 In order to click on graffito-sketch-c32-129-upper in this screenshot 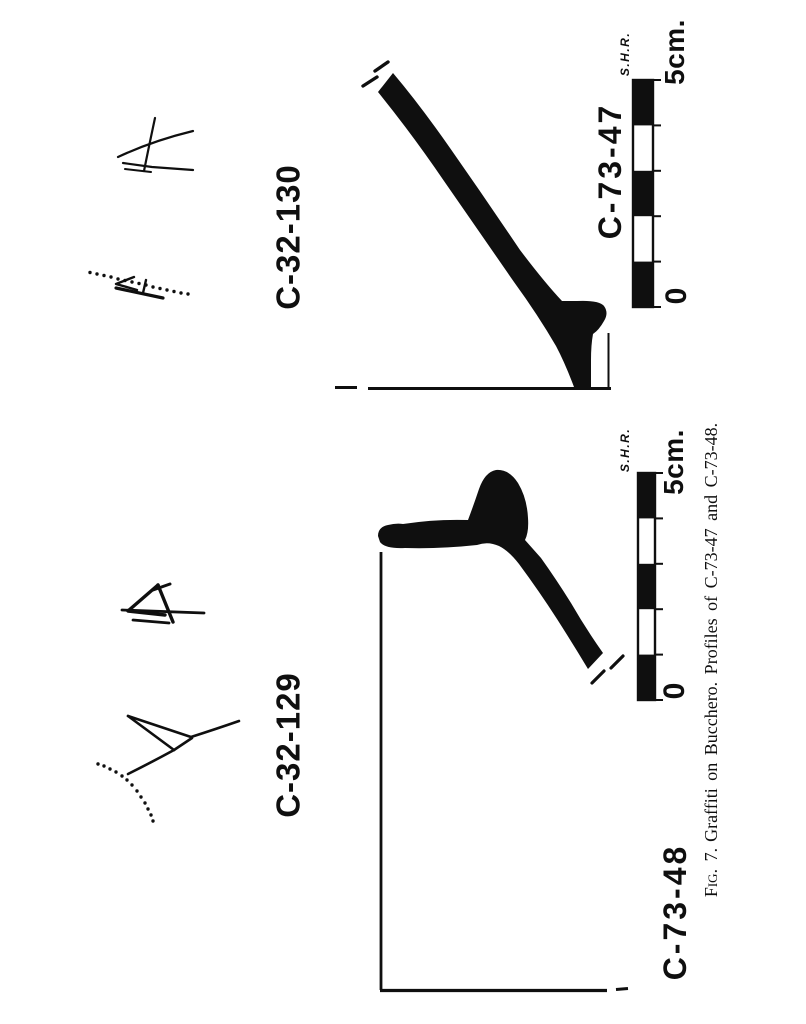, I will do `click(163, 603)`.